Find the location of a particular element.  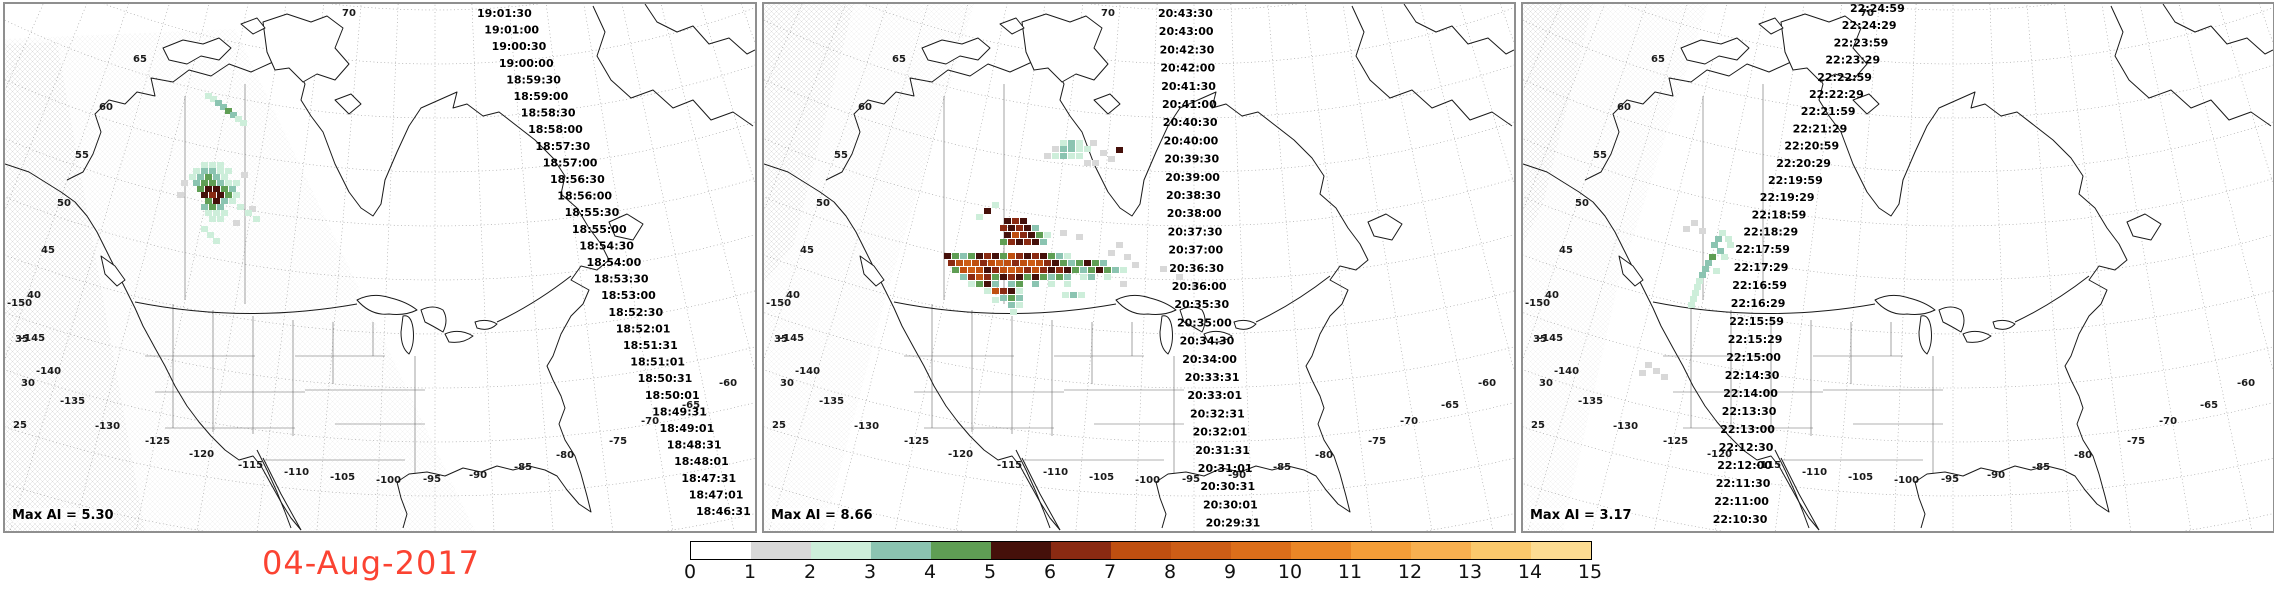

lat-label: 40 is located at coordinates (34, 295).